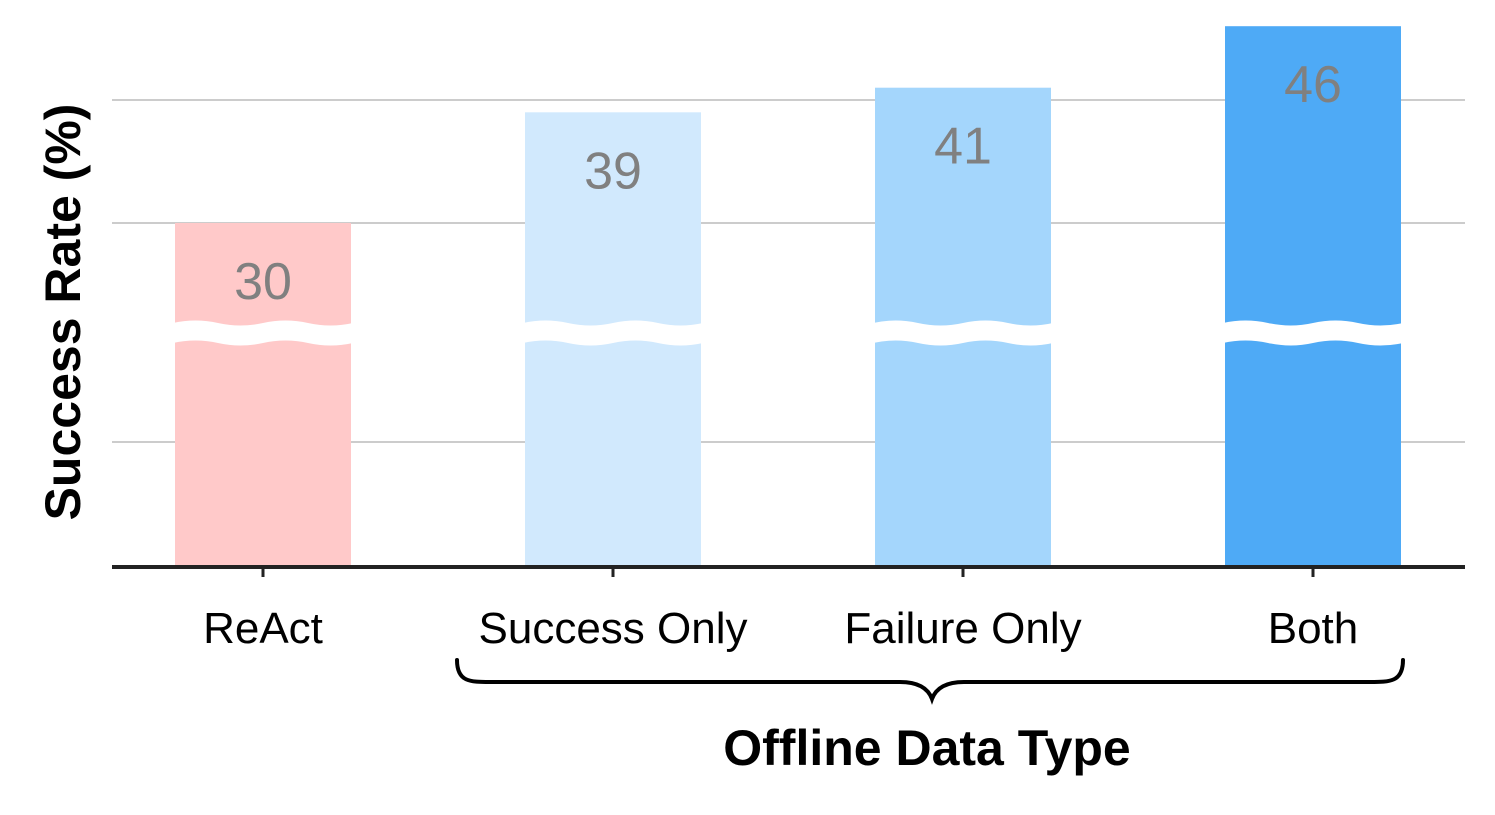  Describe the element at coordinates (963, 147) in the screenshot. I see `value-label: 41` at that location.